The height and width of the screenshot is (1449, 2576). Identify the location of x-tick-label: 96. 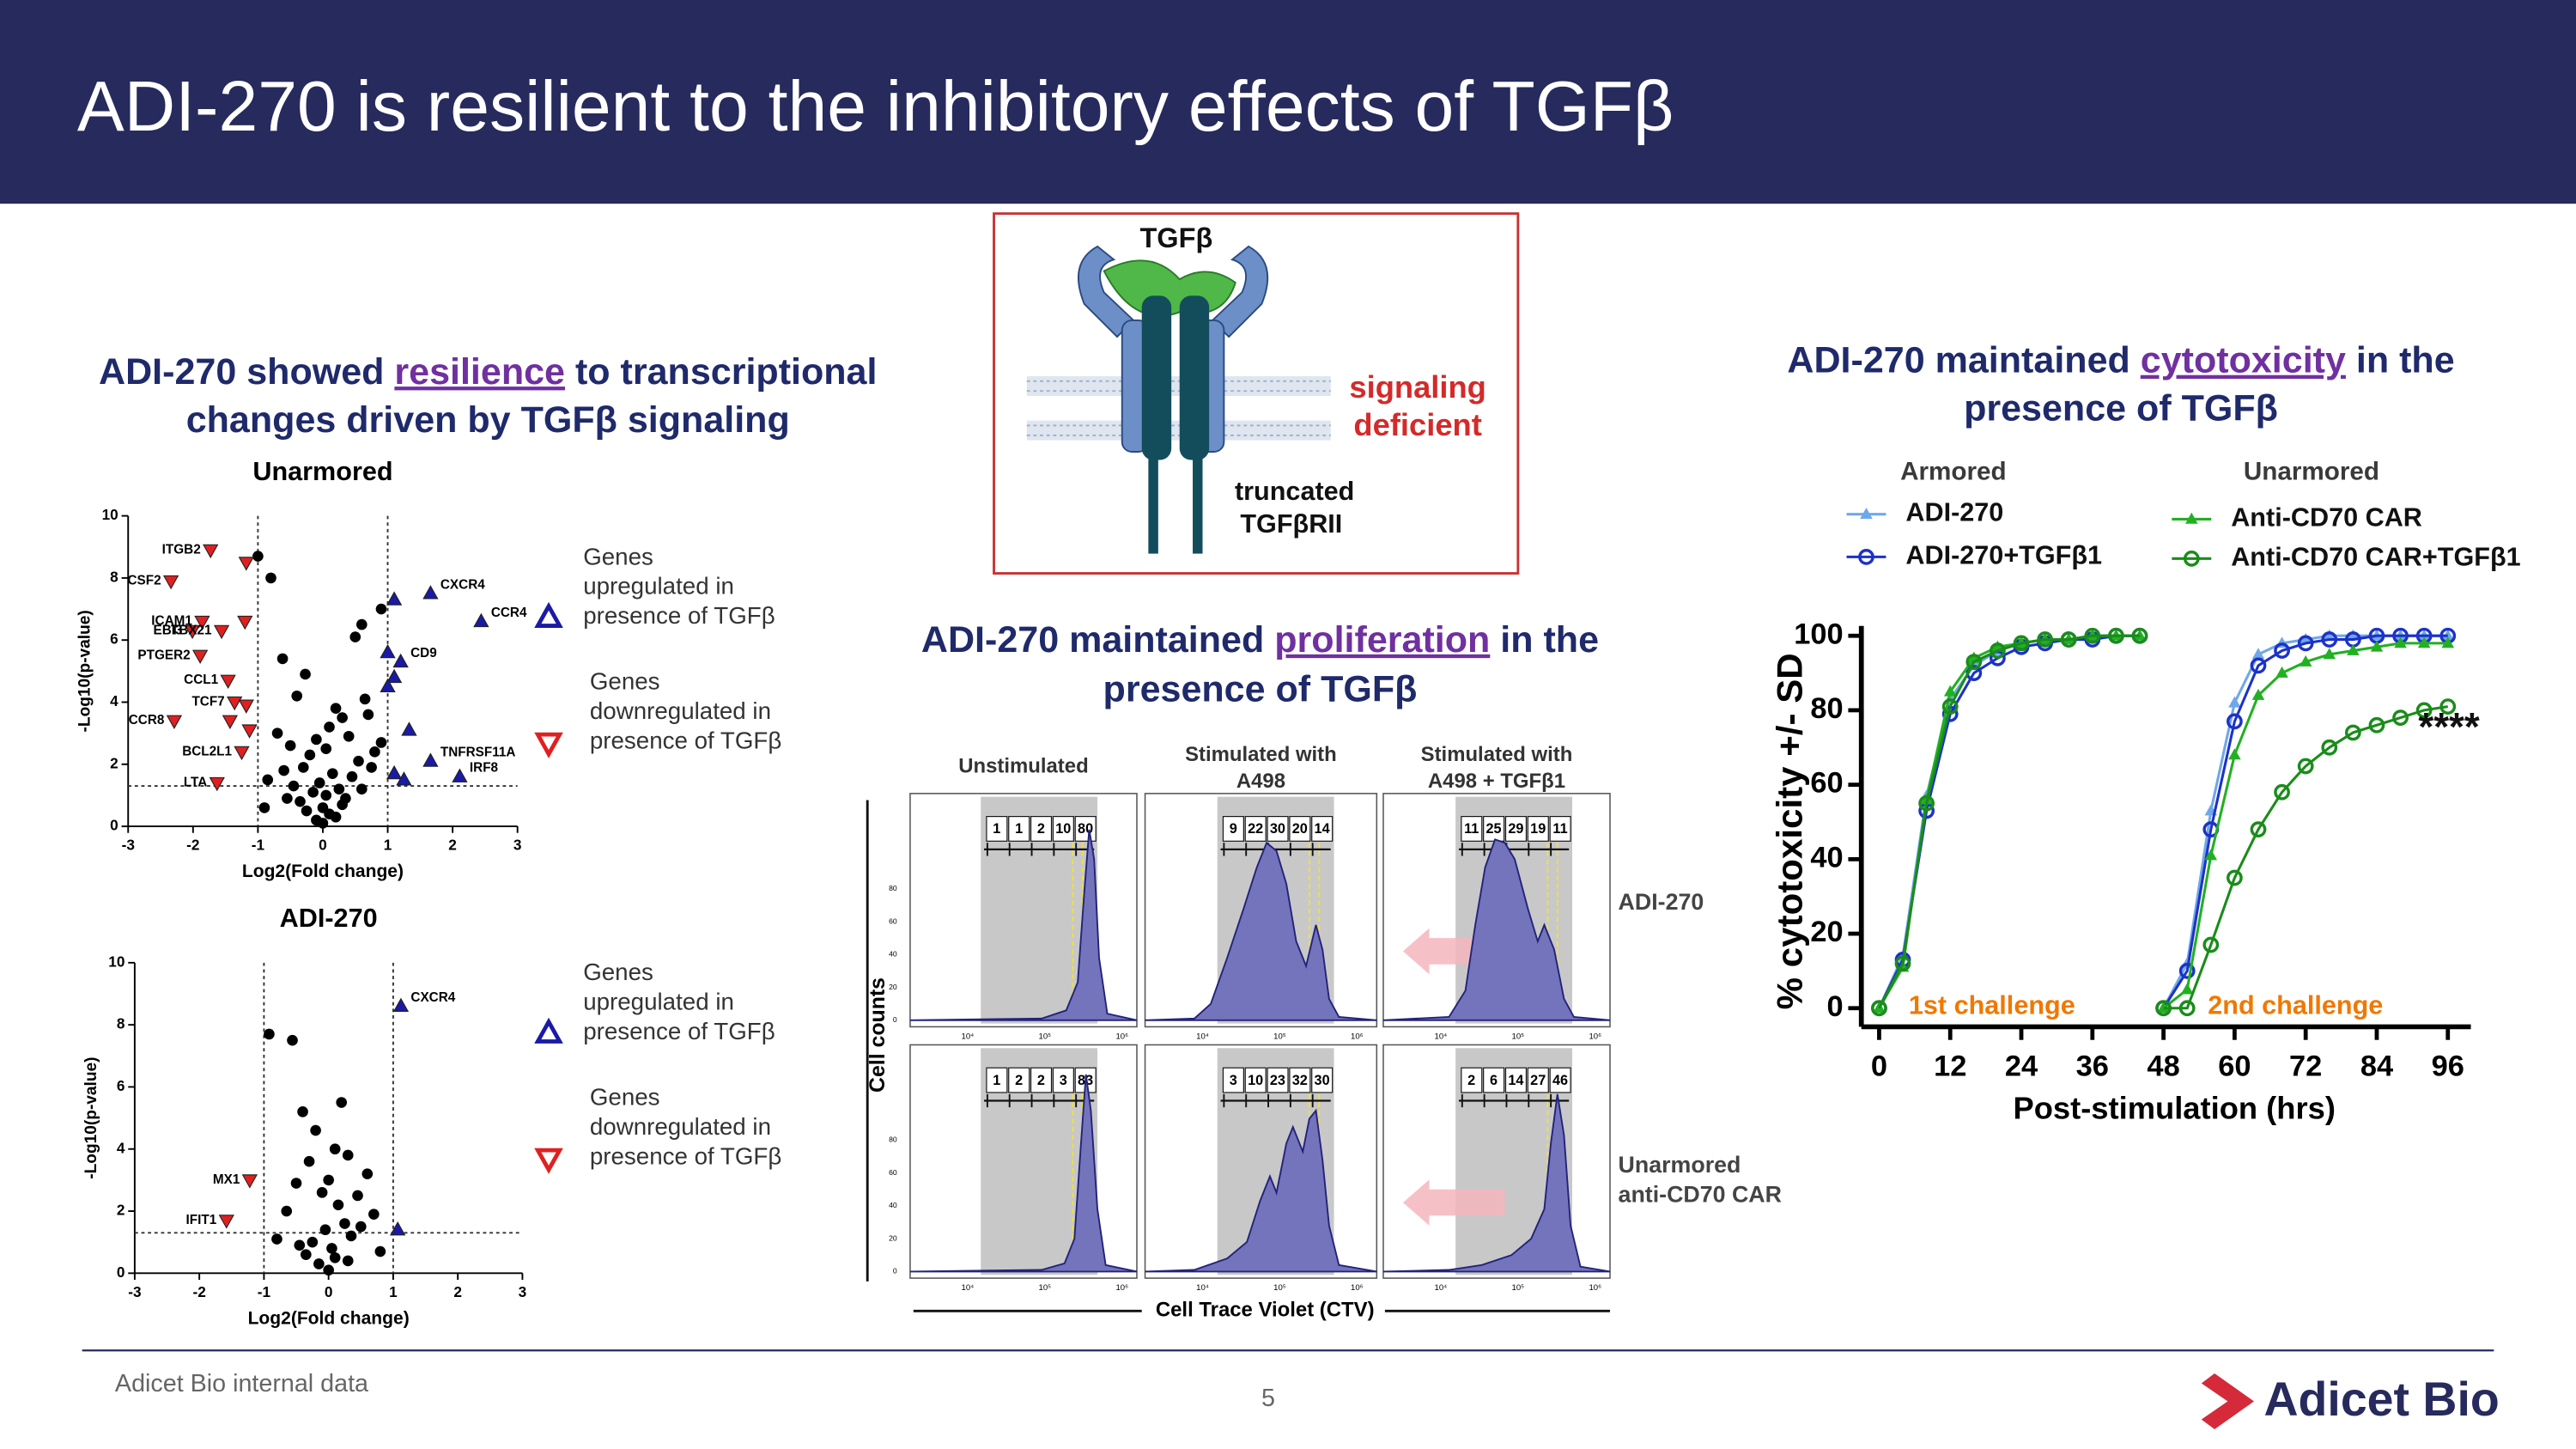
(2448, 1066).